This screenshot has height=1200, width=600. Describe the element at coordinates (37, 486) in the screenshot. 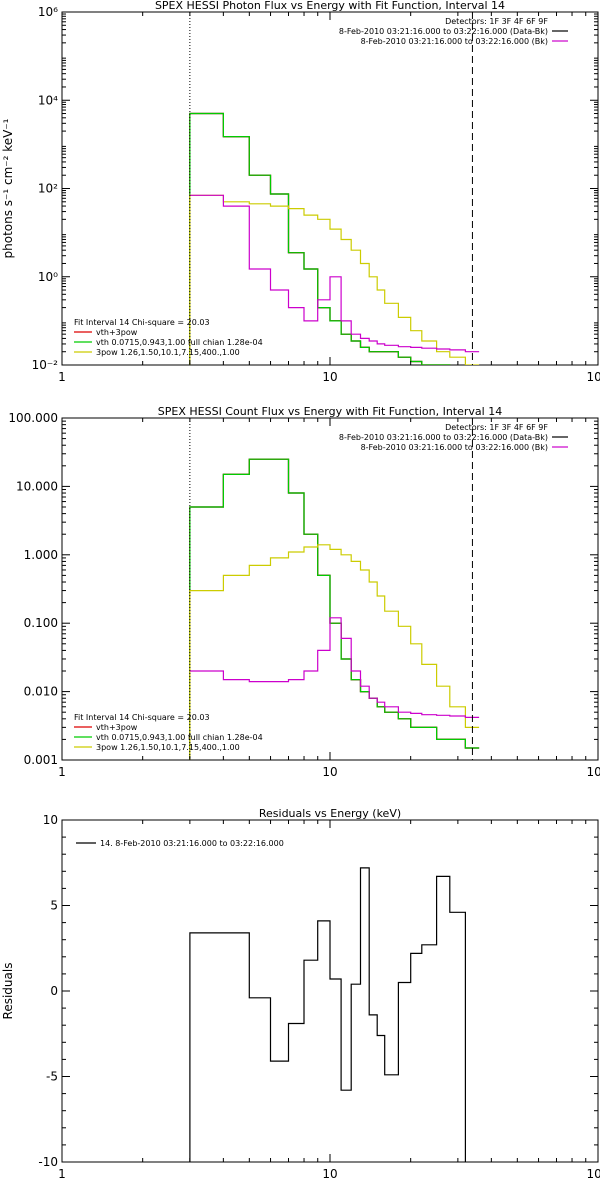

I see `y-tick-label: 10.000` at that location.